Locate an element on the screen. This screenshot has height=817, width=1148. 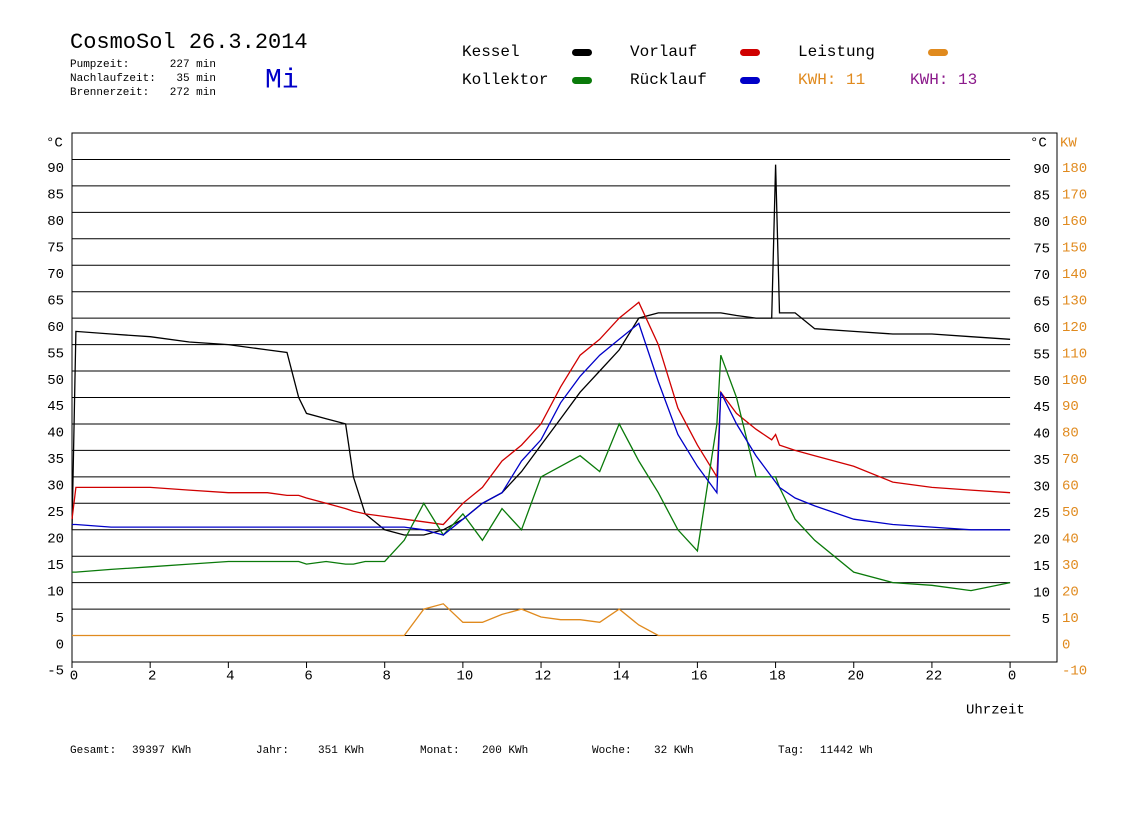
y-right-tick-label: 40 is located at coordinates (1041, 435).